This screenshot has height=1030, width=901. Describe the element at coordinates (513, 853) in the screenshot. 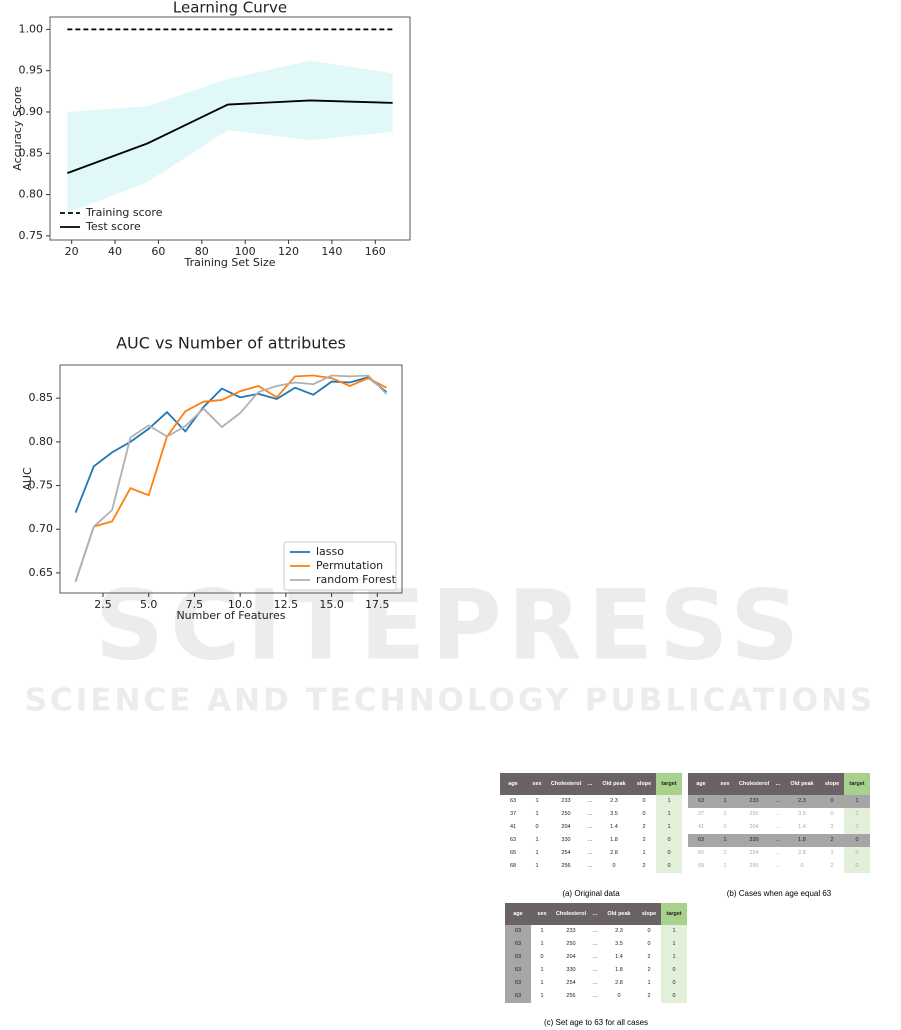

I see `table-cell: 65` at that location.